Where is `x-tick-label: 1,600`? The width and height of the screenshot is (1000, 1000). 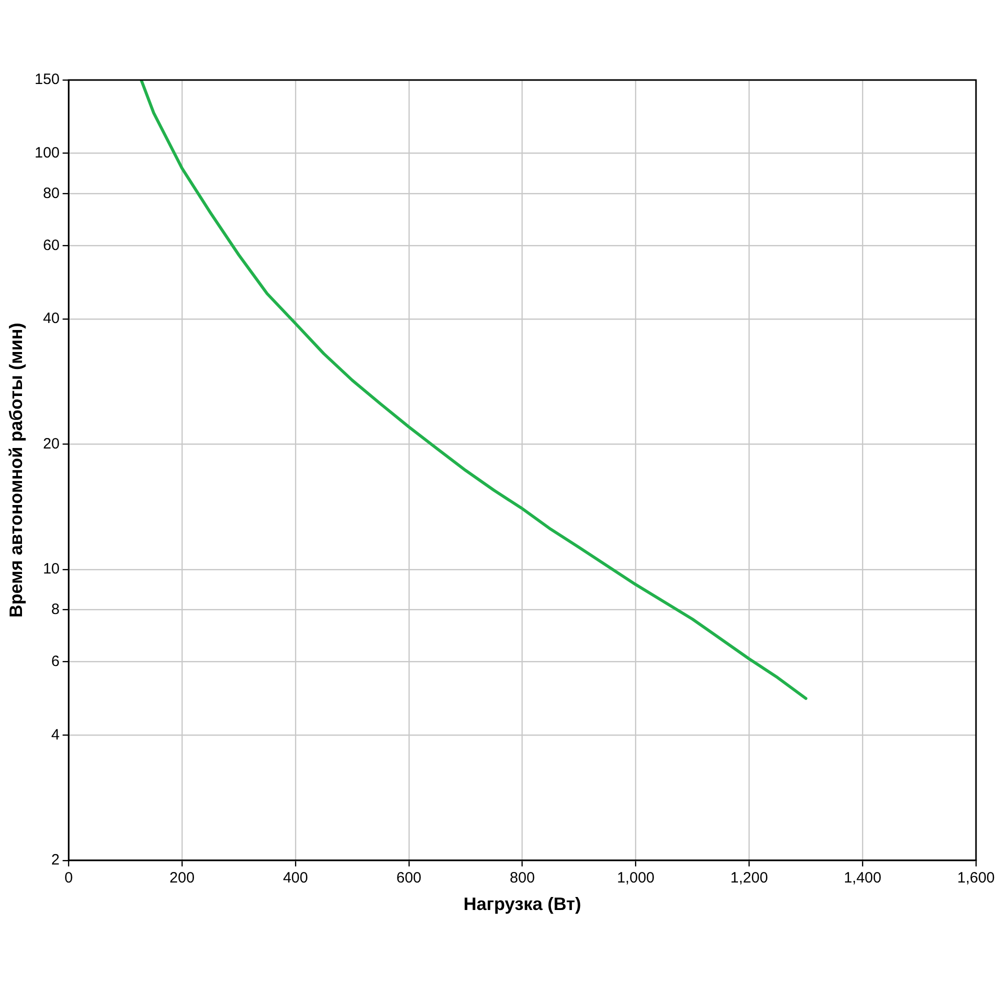
x-tick-label: 1,600 is located at coordinates (976, 878).